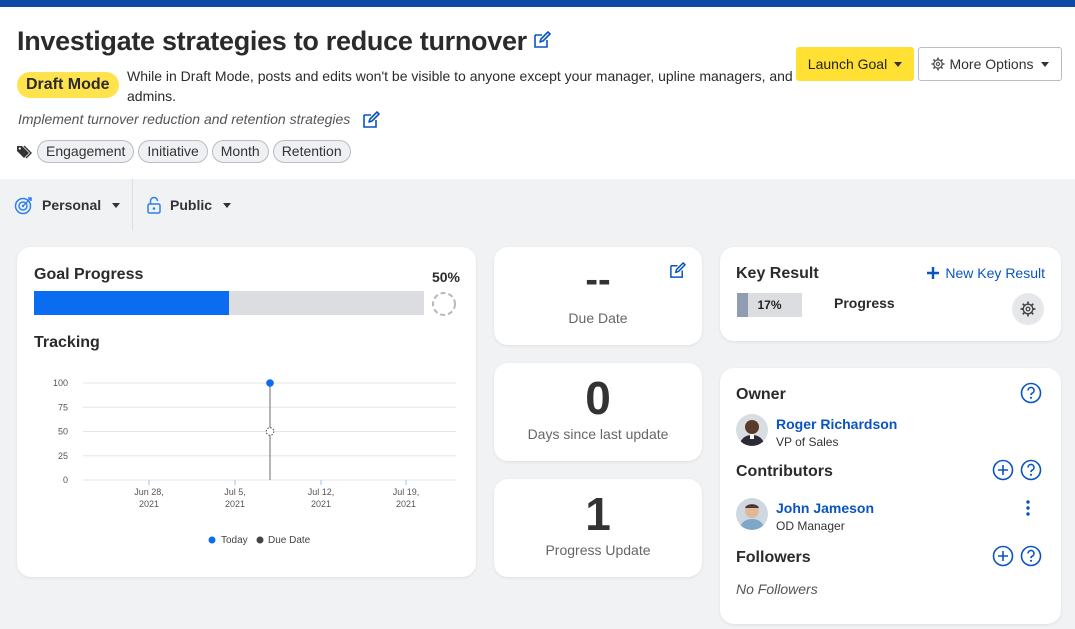 The image size is (1075, 629). What do you see at coordinates (537, 3) in the screenshot?
I see `top-accent-bar` at bounding box center [537, 3].